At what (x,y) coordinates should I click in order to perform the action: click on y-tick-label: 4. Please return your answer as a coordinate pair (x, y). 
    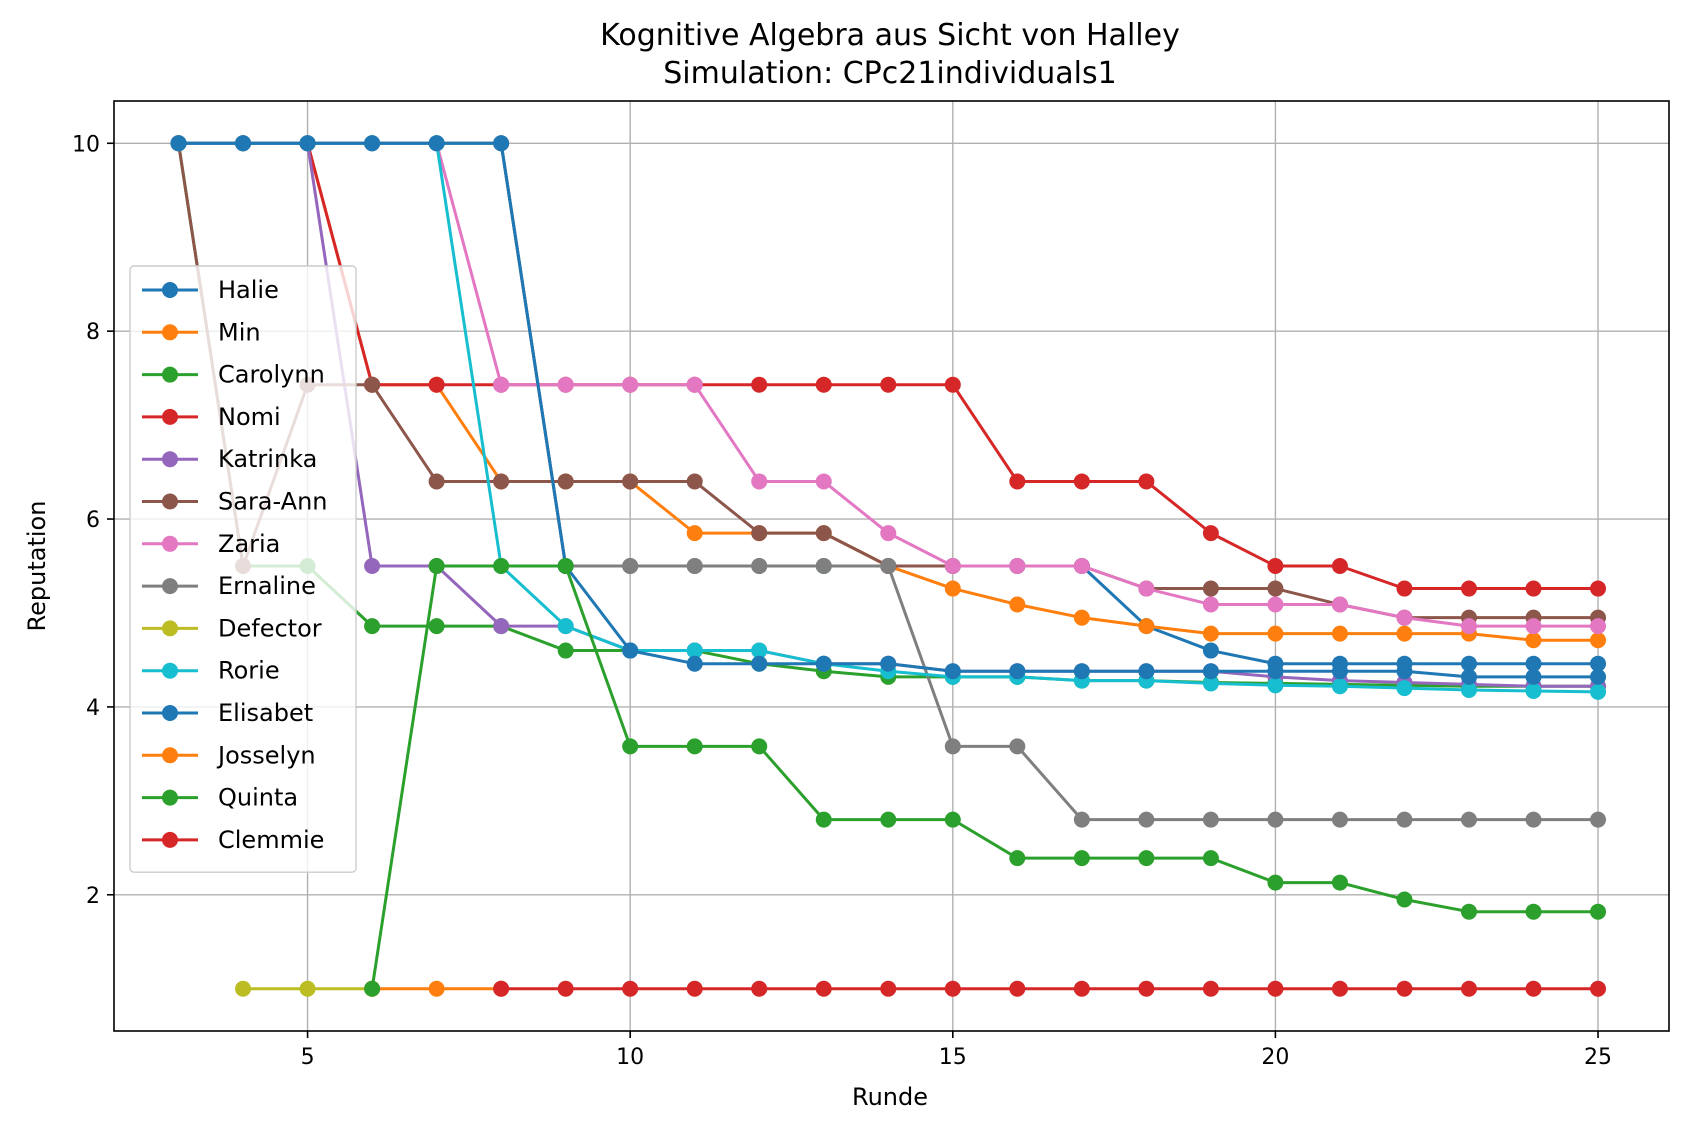
    Looking at the image, I should click on (93, 708).